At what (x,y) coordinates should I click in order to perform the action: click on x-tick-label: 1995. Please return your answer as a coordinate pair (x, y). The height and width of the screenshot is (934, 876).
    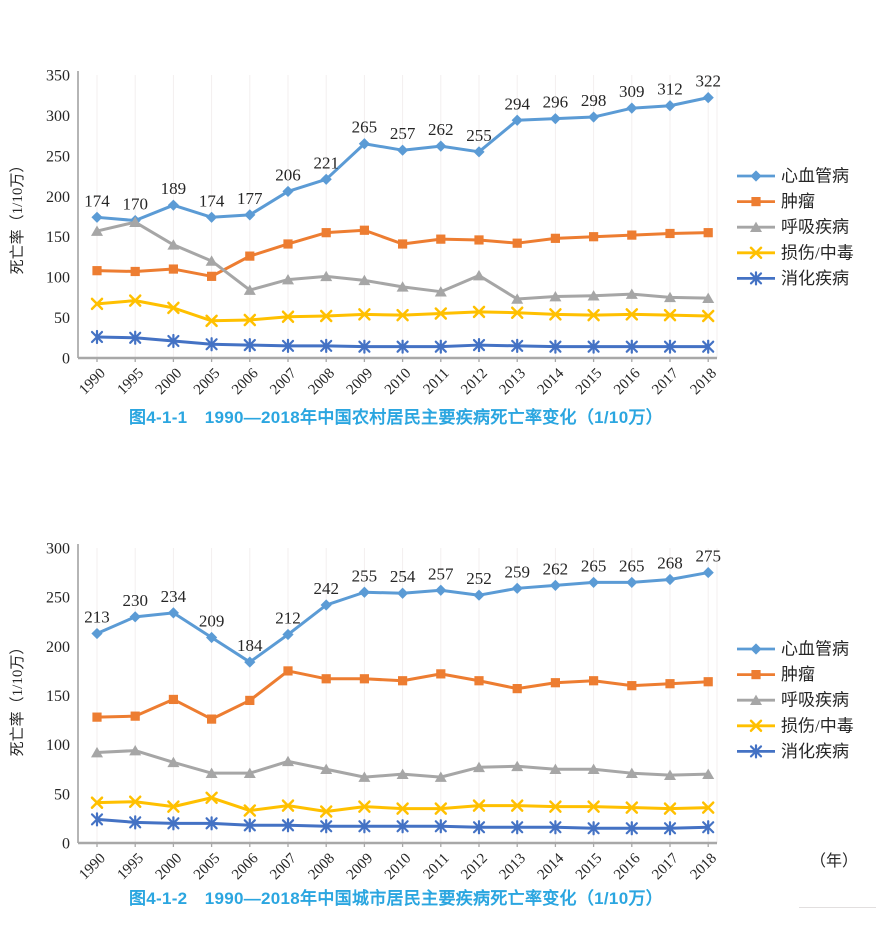
    Looking at the image, I should click on (131, 867).